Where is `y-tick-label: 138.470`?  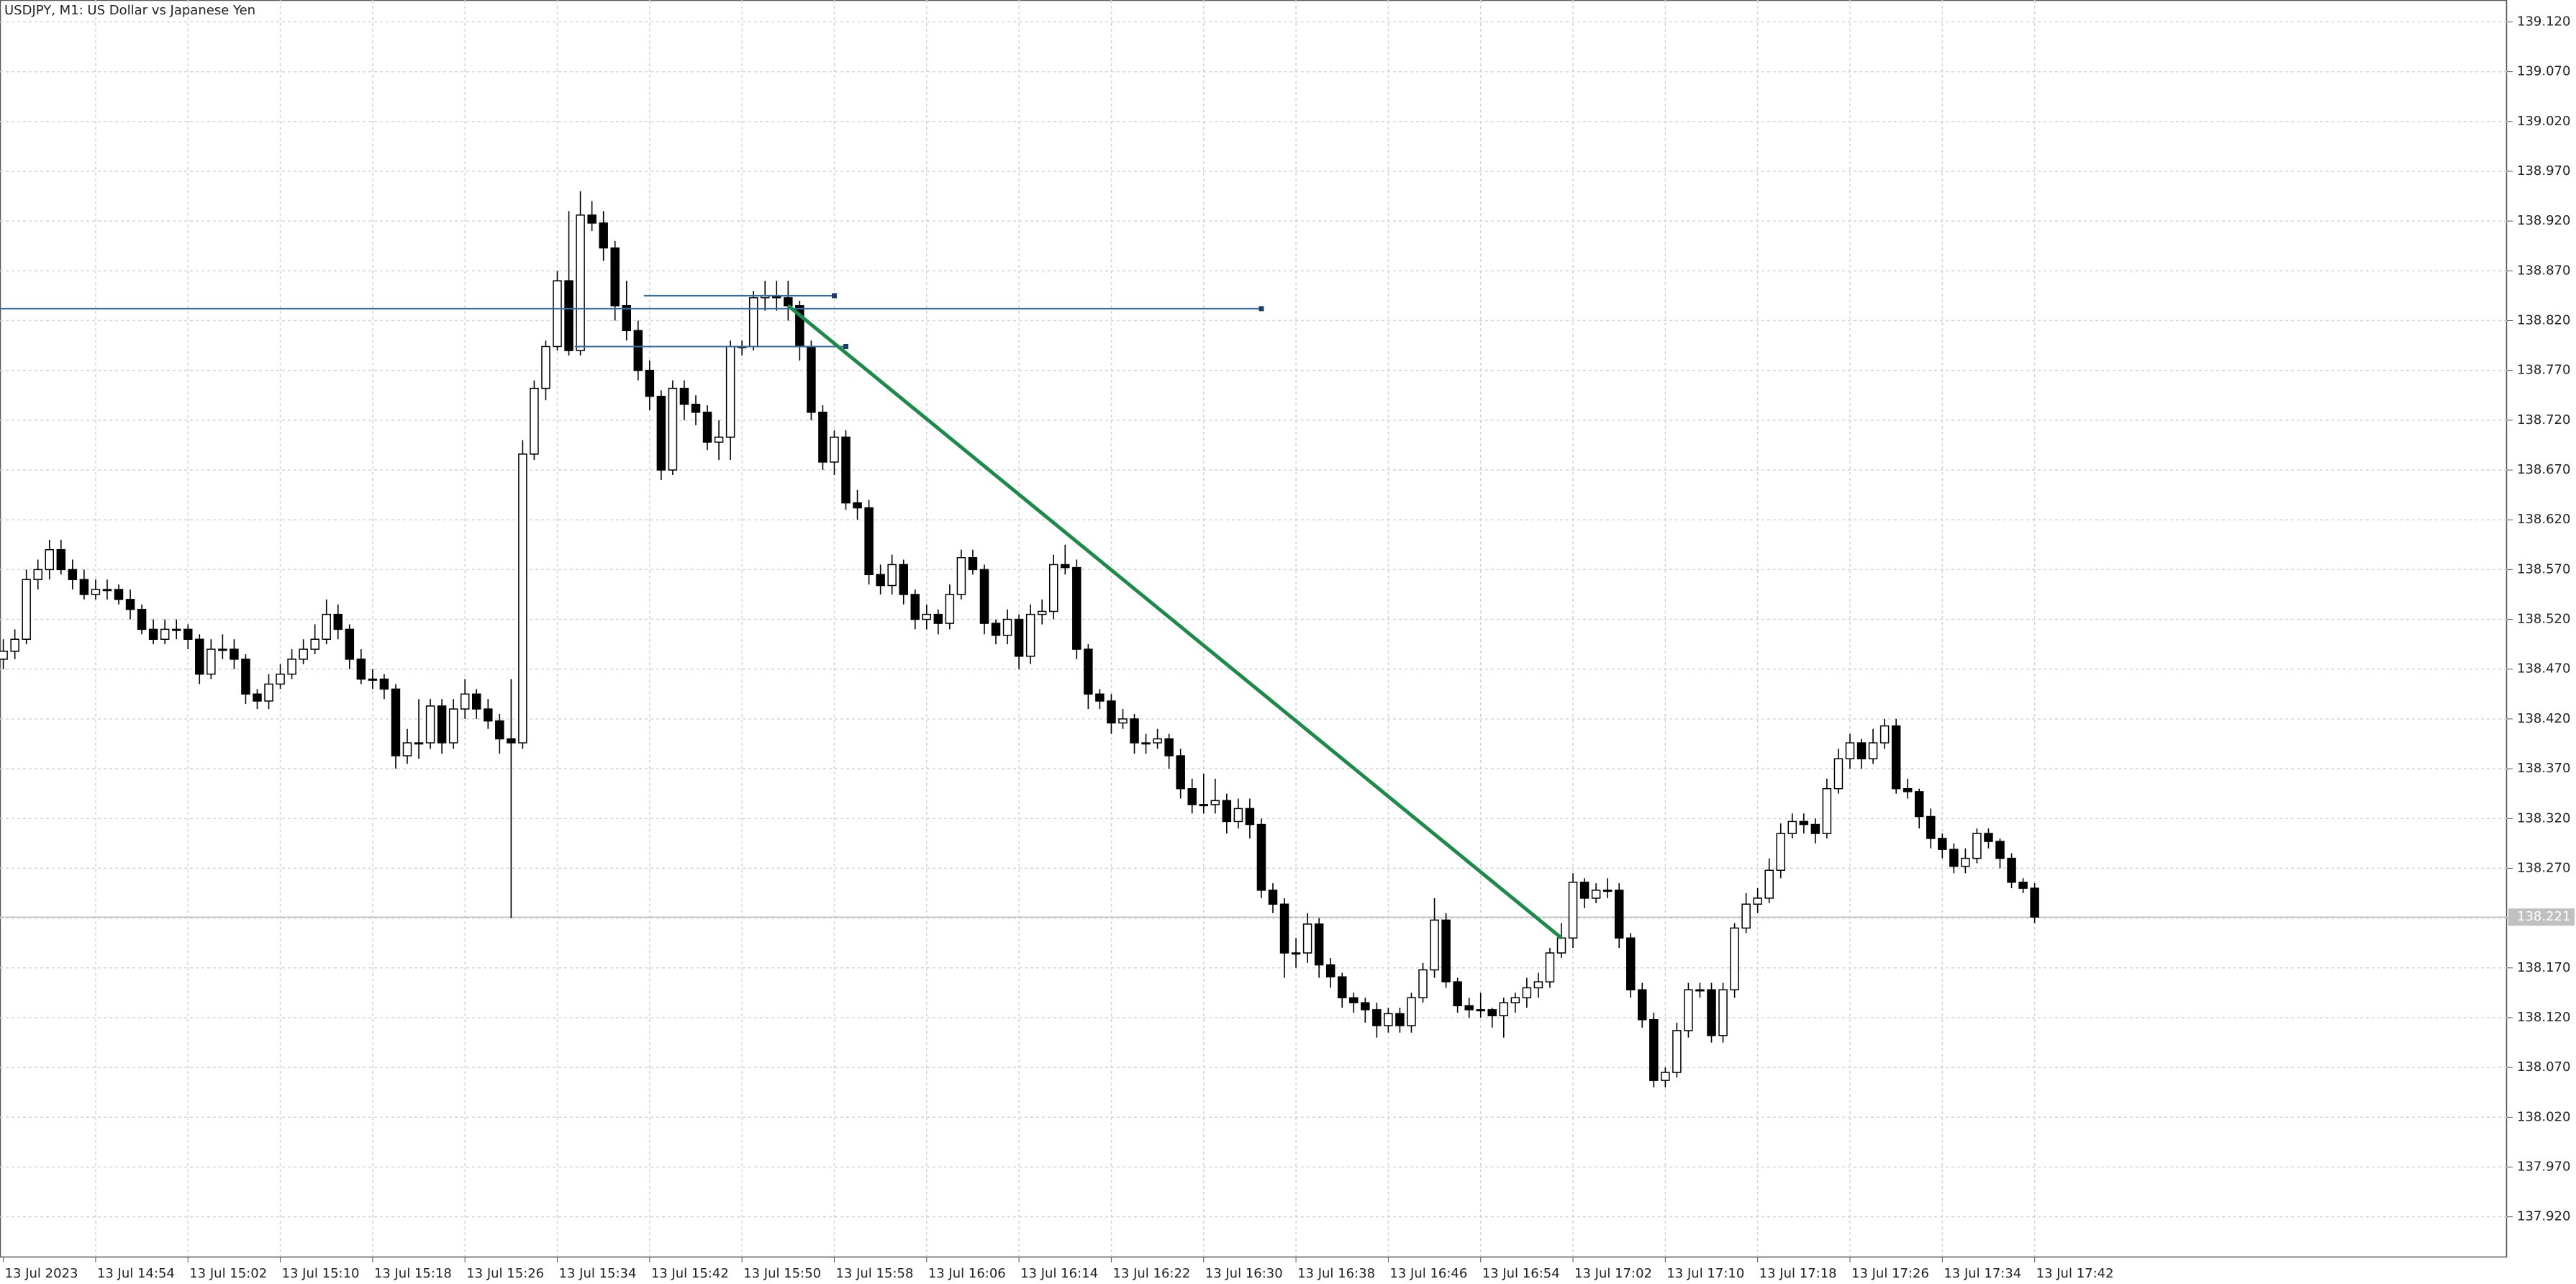 y-tick-label: 138.470 is located at coordinates (2543, 669).